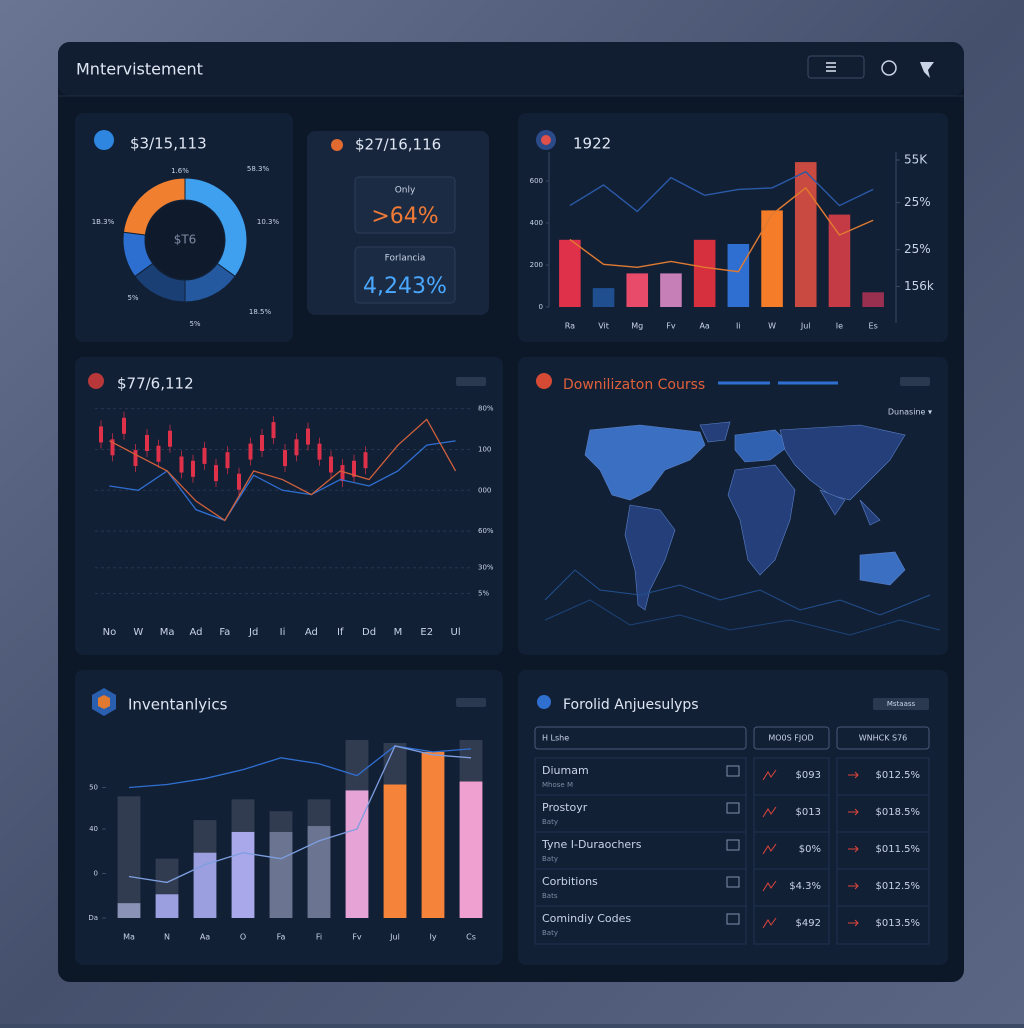 This screenshot has height=1028, width=1024. I want to click on donut-label: 10.3%, so click(268, 222).